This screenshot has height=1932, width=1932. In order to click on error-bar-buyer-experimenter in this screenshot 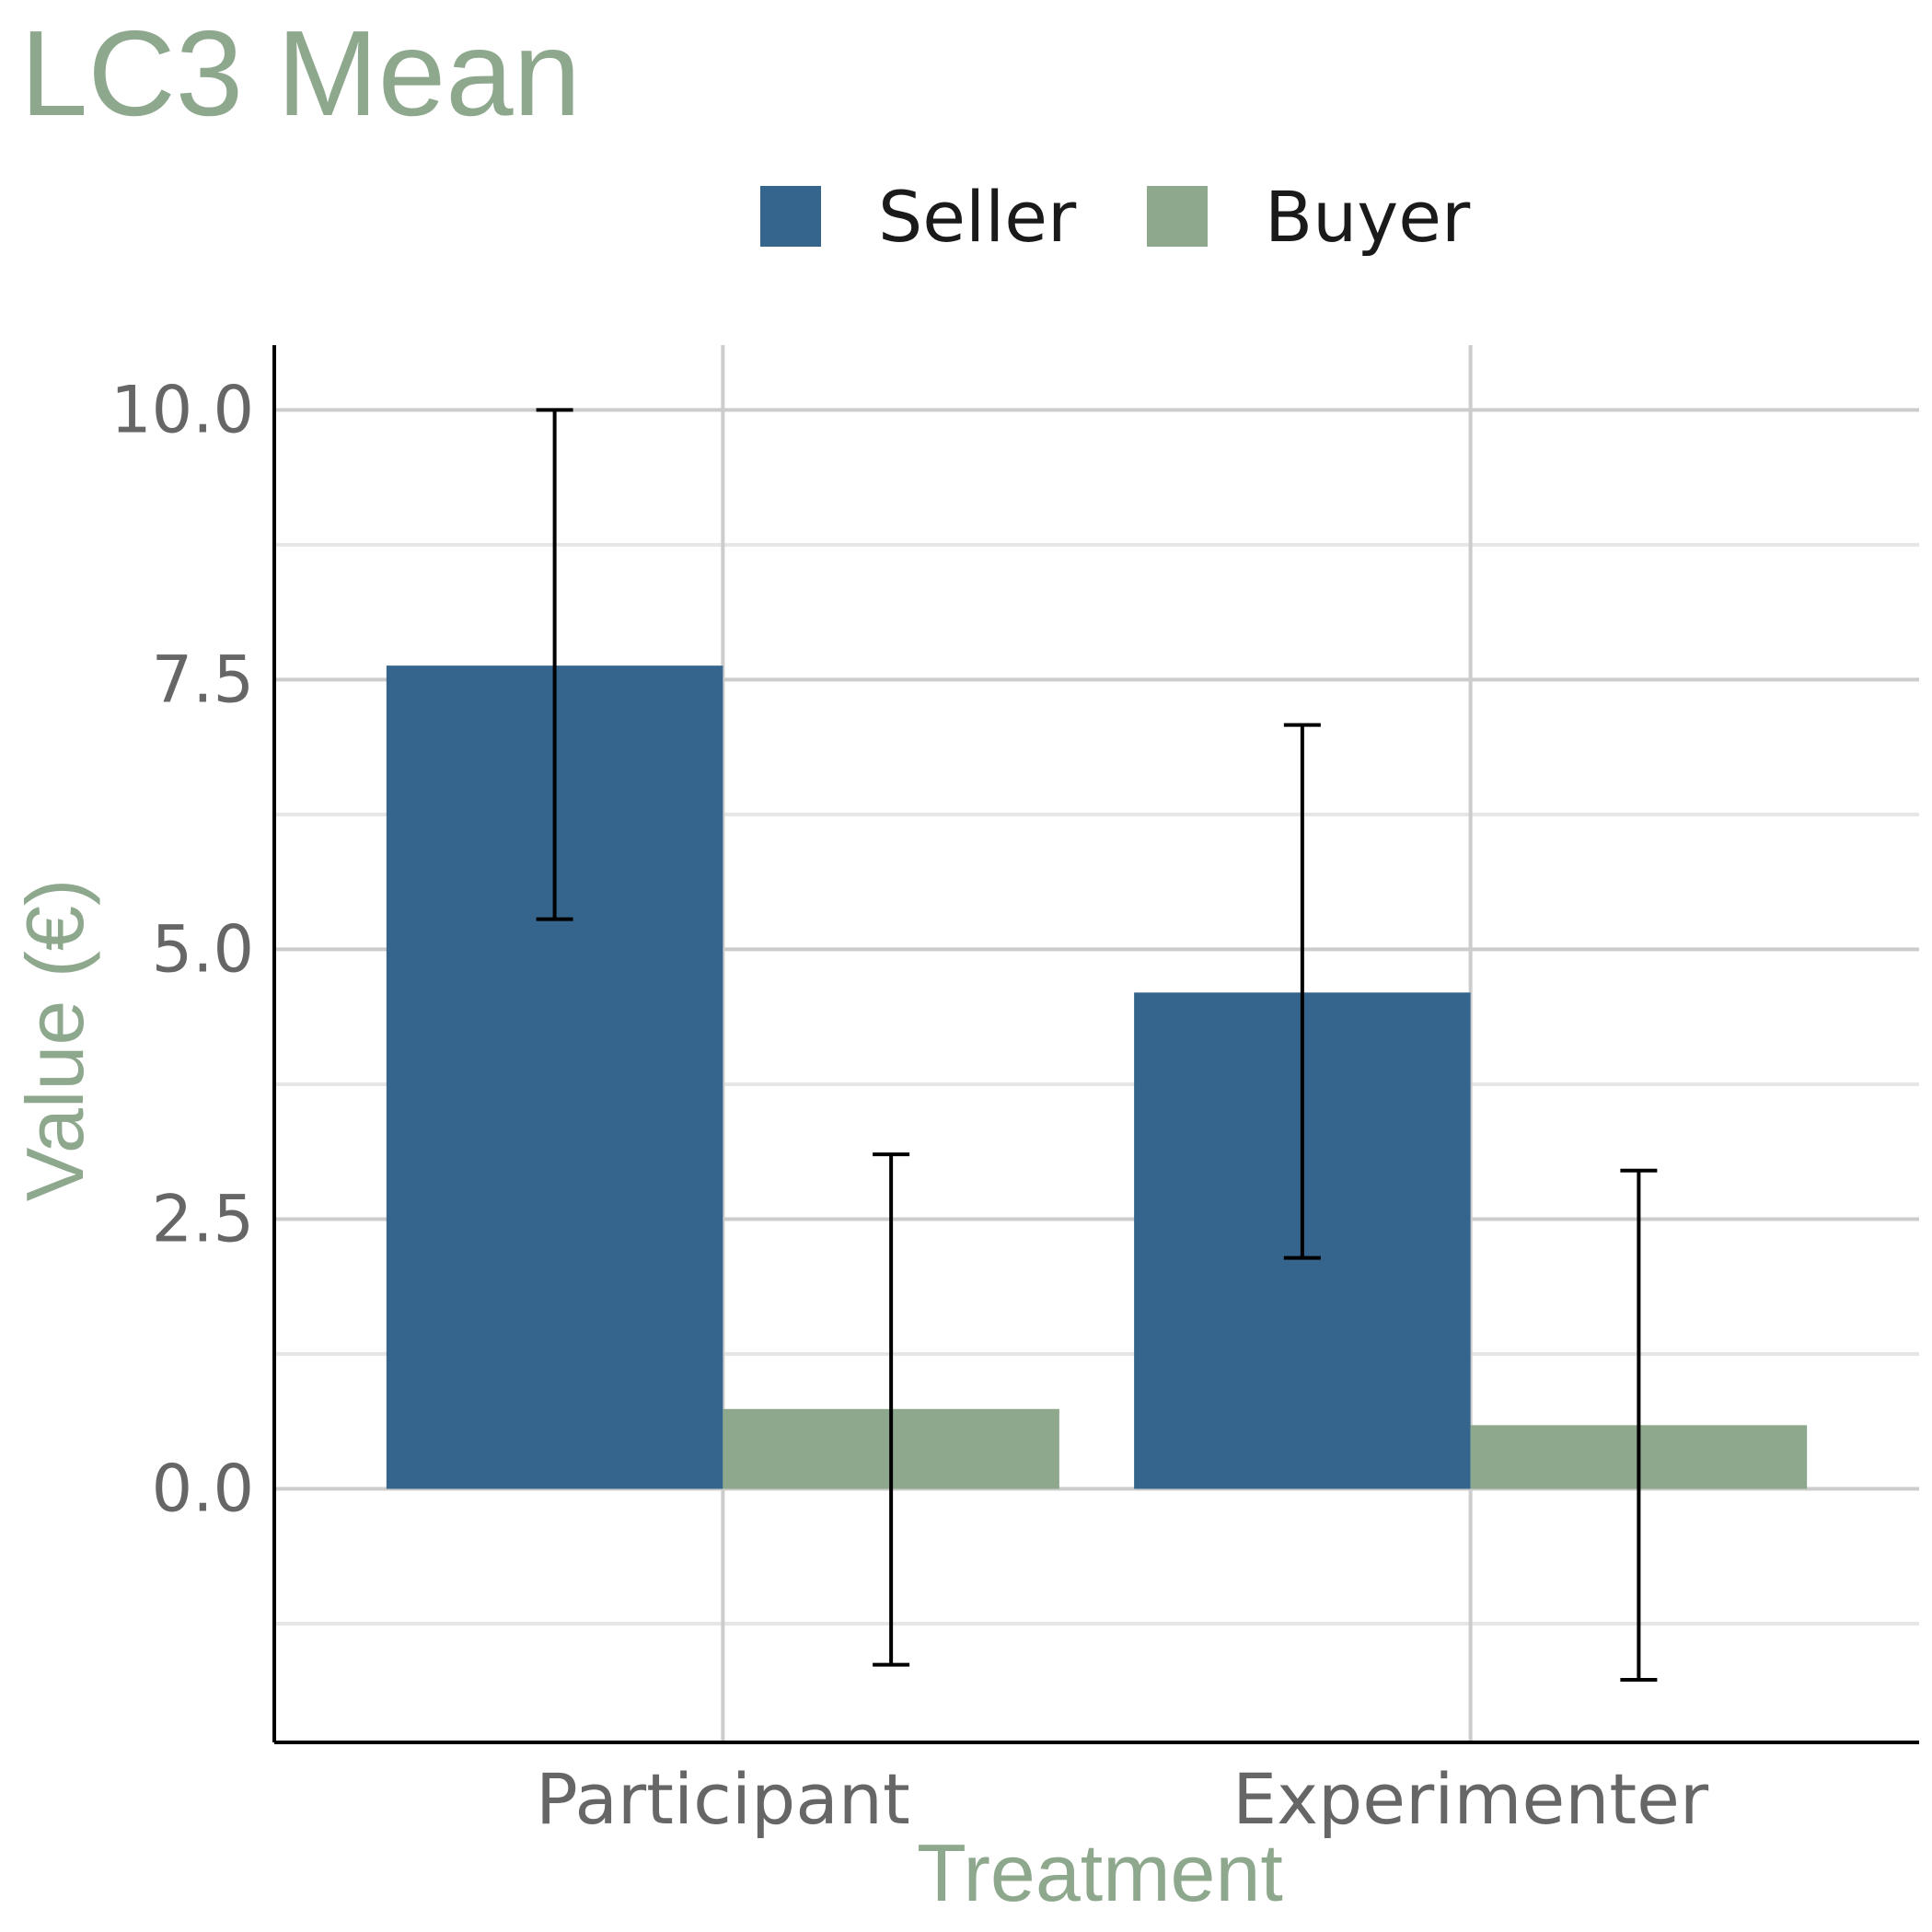, I will do `click(1639, 1426)`.